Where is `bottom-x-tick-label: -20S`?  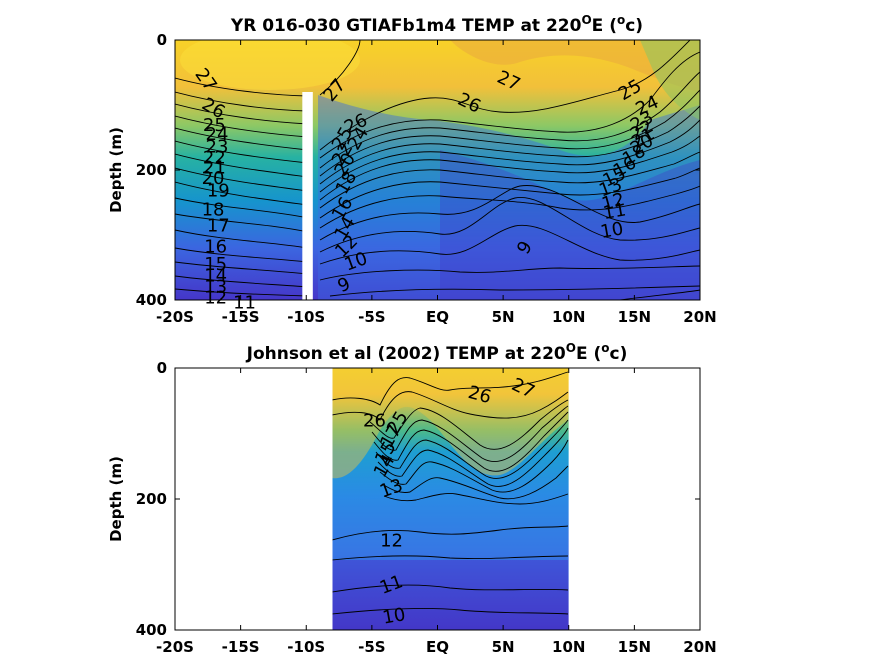 bottom-x-tick-label: -20S is located at coordinates (175, 647).